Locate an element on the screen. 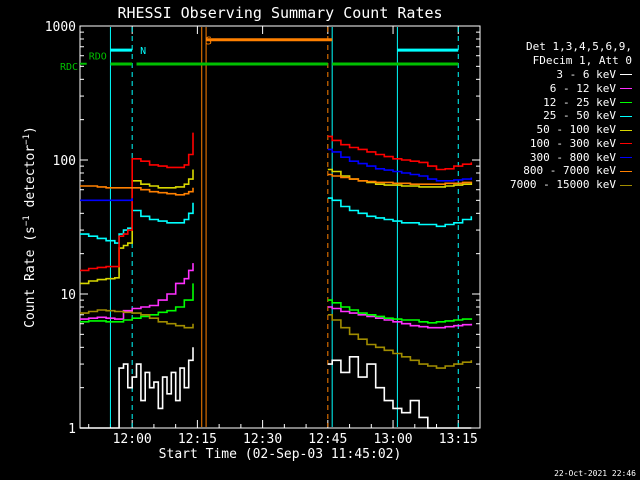 The height and width of the screenshot is (480, 640). legend-entry-label: 7000 - 15000 keV is located at coordinates (563, 185).